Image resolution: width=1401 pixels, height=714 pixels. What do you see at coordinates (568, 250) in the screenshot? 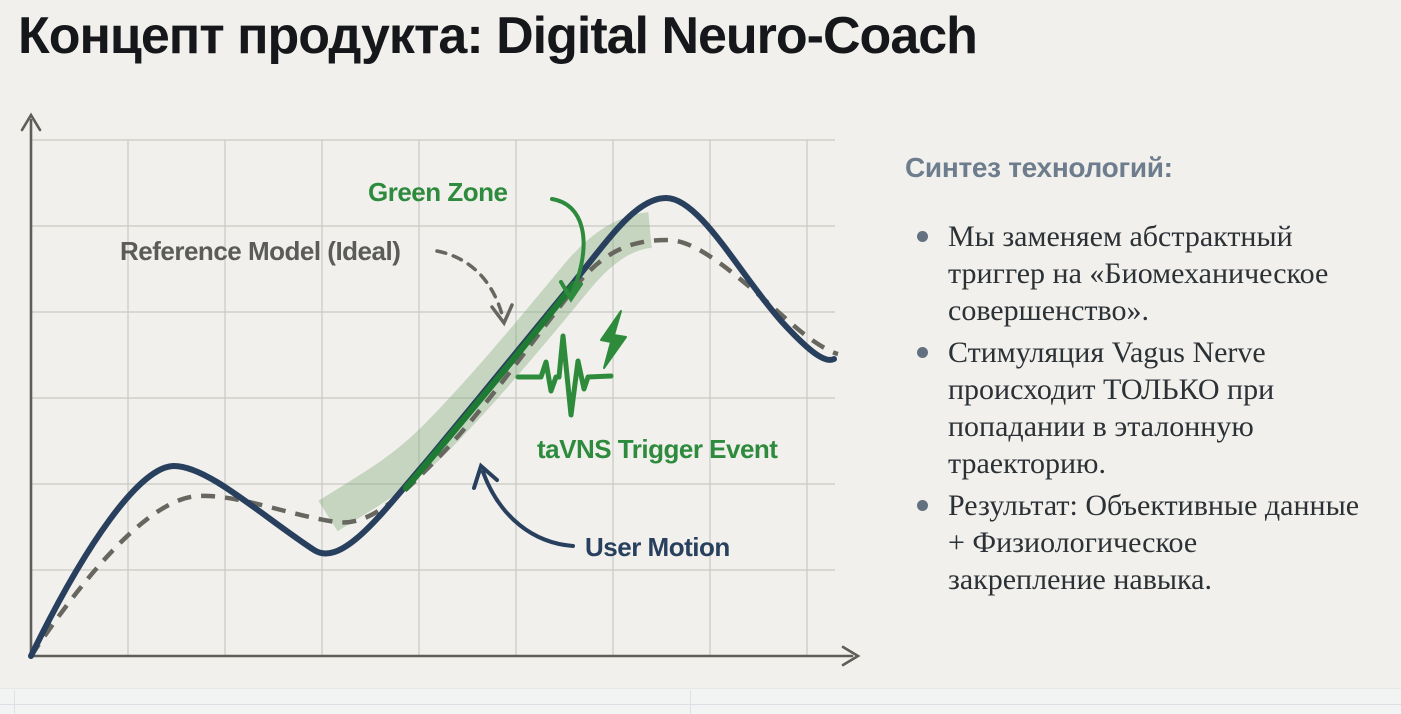
I see `green-zone-arrow-icon` at bounding box center [568, 250].